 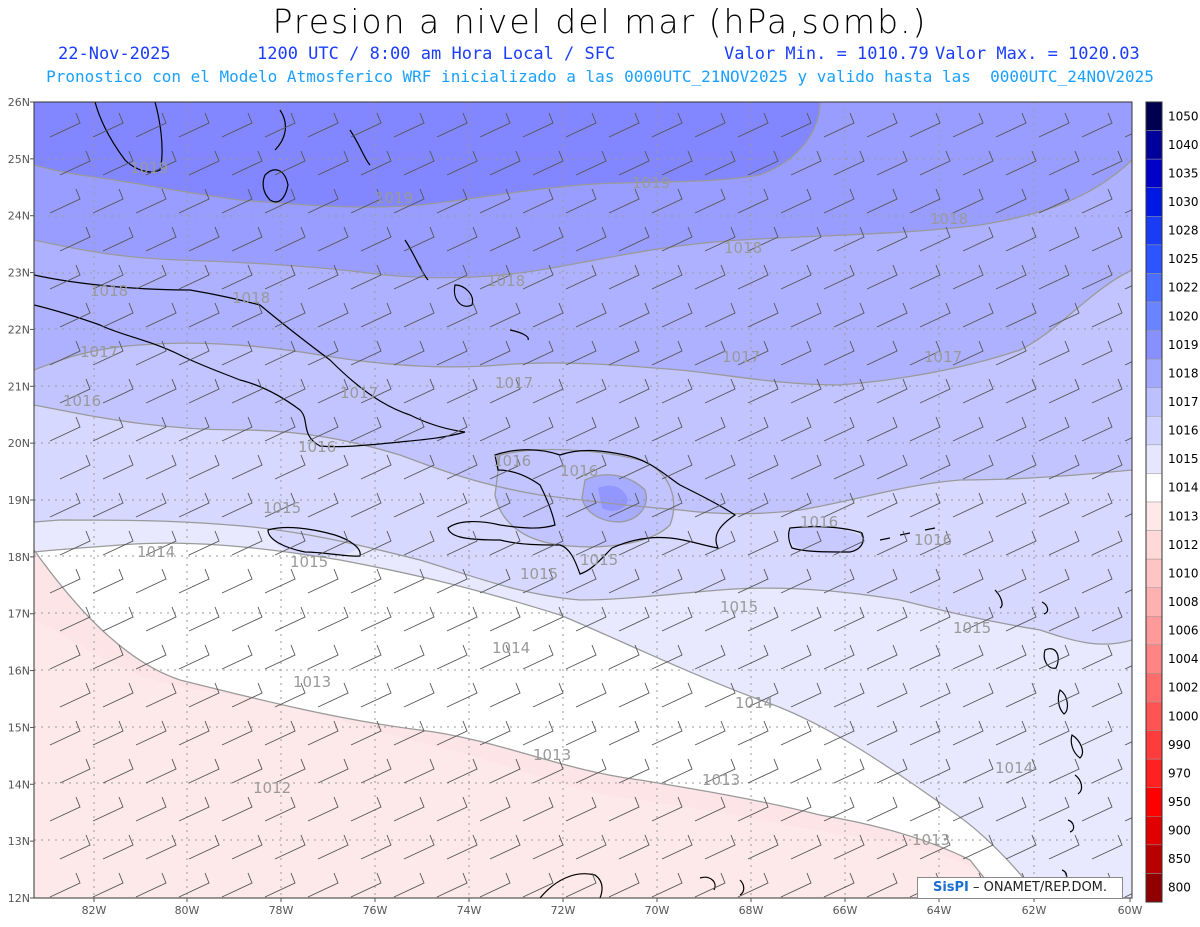 I want to click on sispi-logo: SisPI, so click(x=950, y=887).